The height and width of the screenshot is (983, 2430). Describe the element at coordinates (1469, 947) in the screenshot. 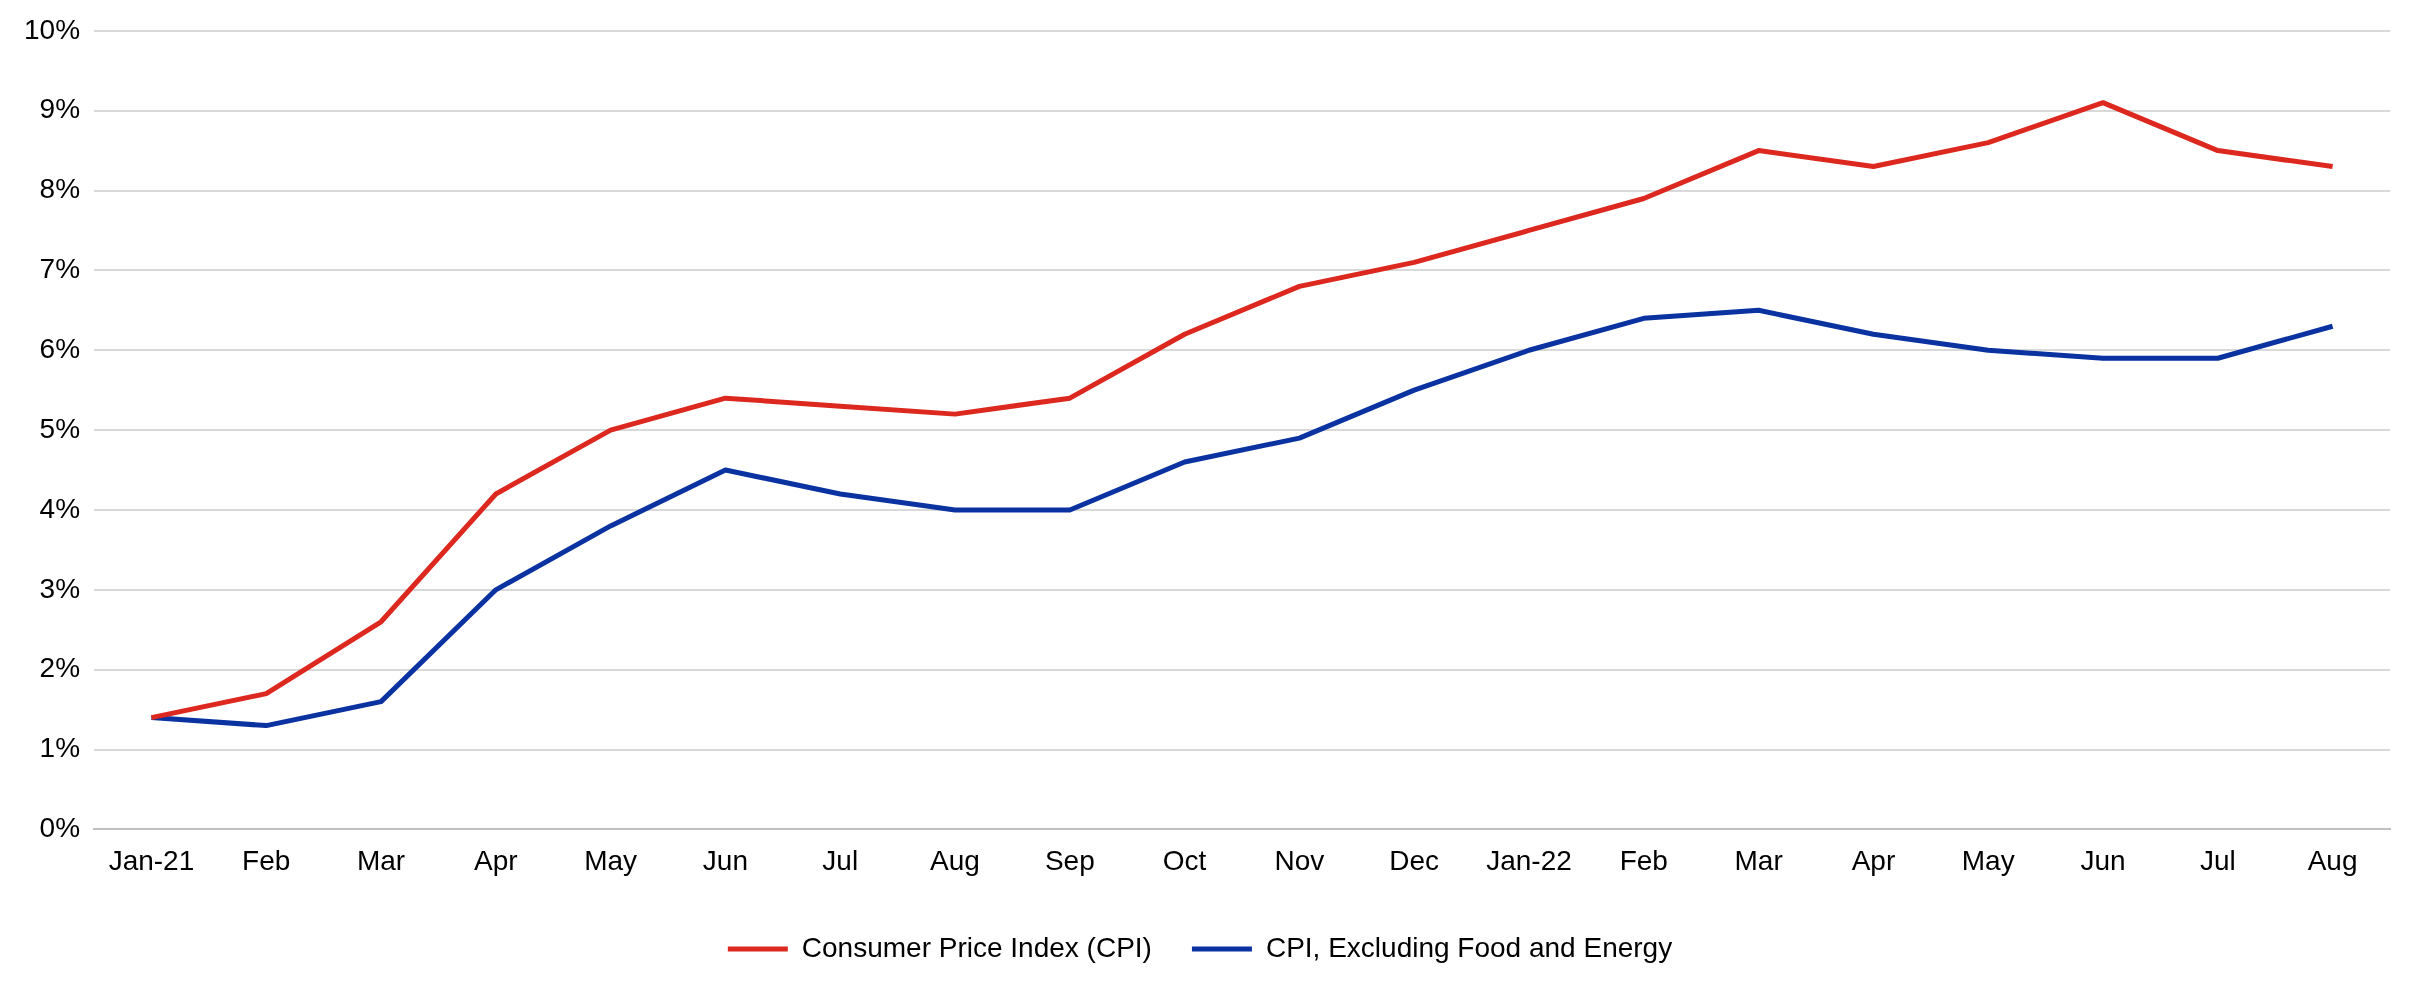

I see `legend-label: CPI, Excluding Food and Energy` at that location.